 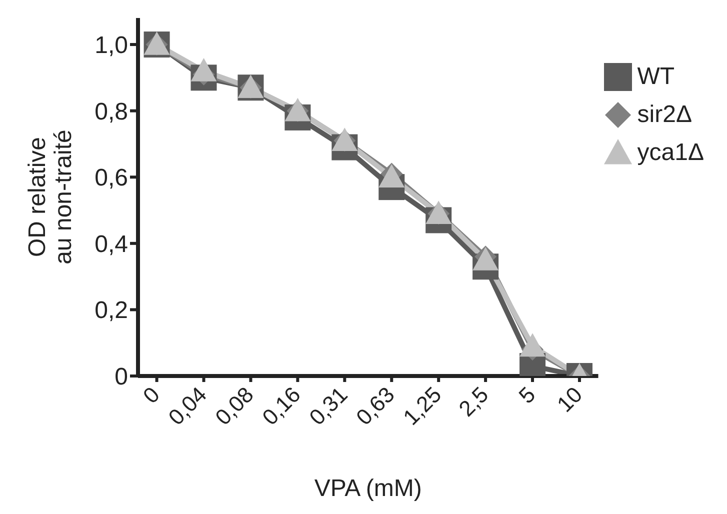 What do you see at coordinates (368, 488) in the screenshot?
I see `x-axis-title: VPA (mM)` at bounding box center [368, 488].